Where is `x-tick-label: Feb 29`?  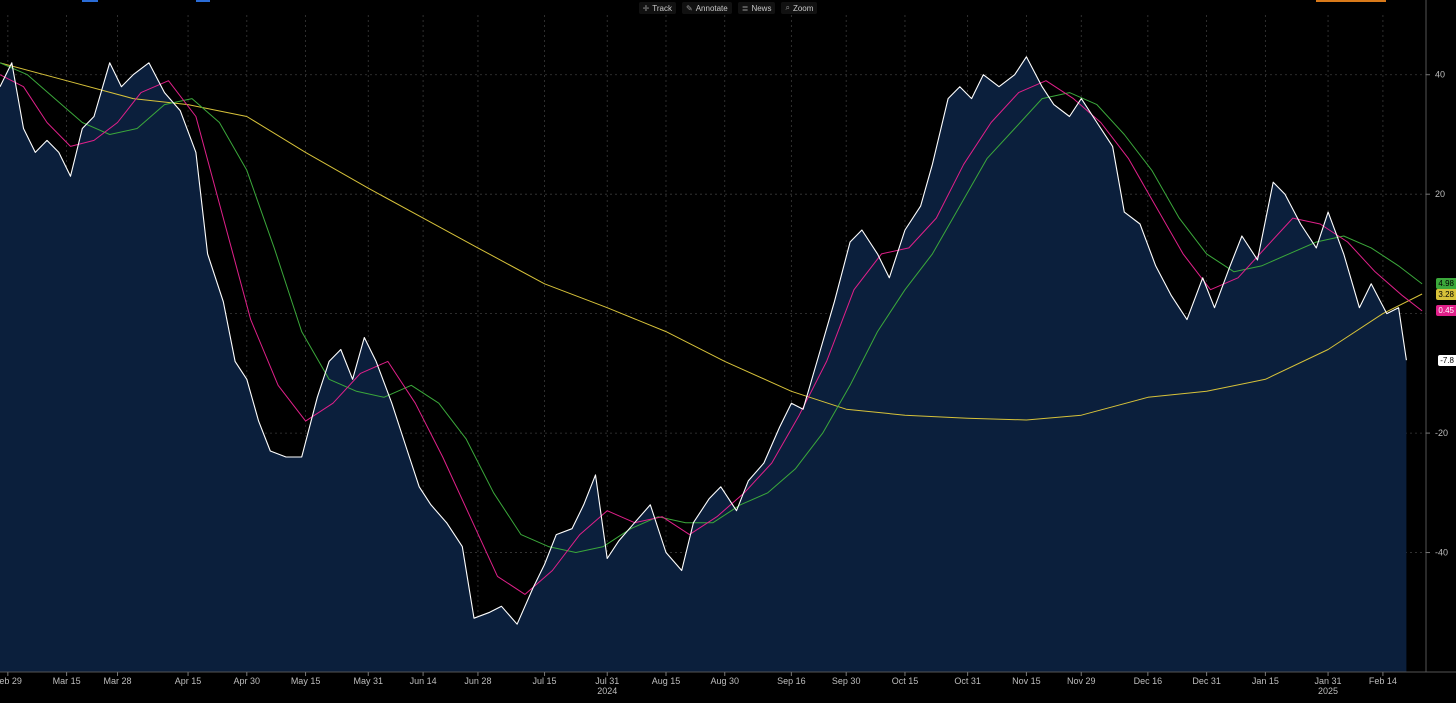 x-tick-label: Feb 29 is located at coordinates (11, 681).